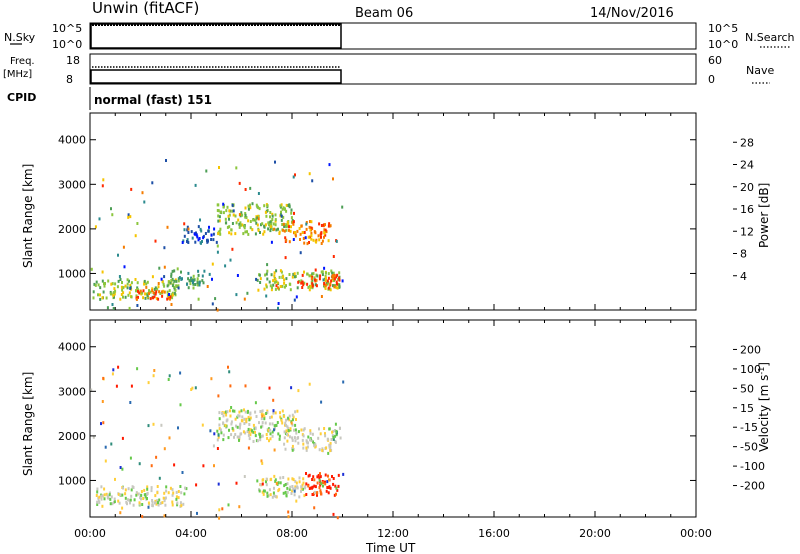 The width and height of the screenshot is (800, 554). What do you see at coordinates (72, 391) in the screenshot?
I see `ytick-label: 3000` at bounding box center [72, 391].